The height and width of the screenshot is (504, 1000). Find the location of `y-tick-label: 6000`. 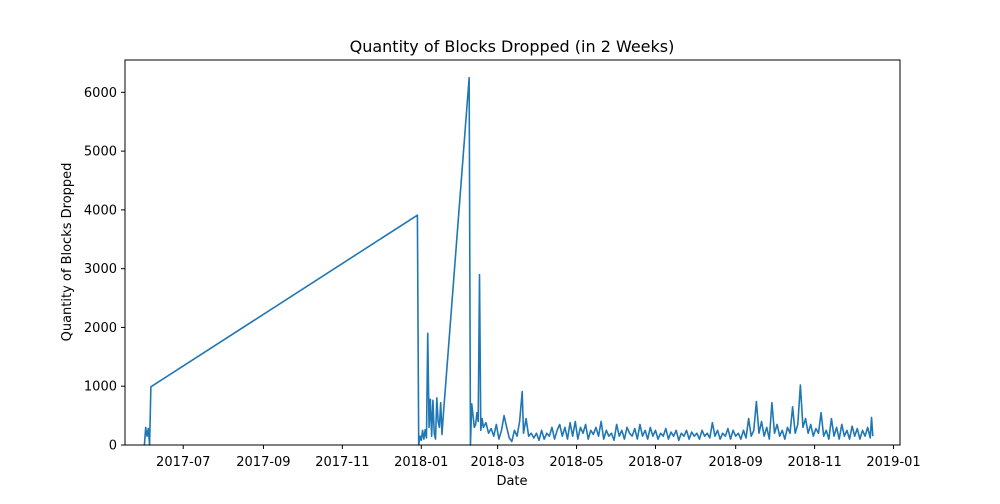

y-tick-label: 6000 is located at coordinates (100, 93).